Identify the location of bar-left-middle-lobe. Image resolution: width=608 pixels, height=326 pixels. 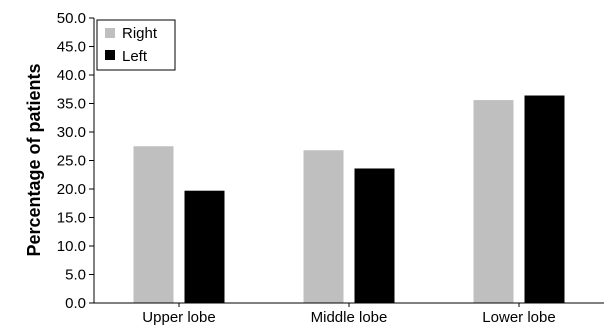
(374, 235).